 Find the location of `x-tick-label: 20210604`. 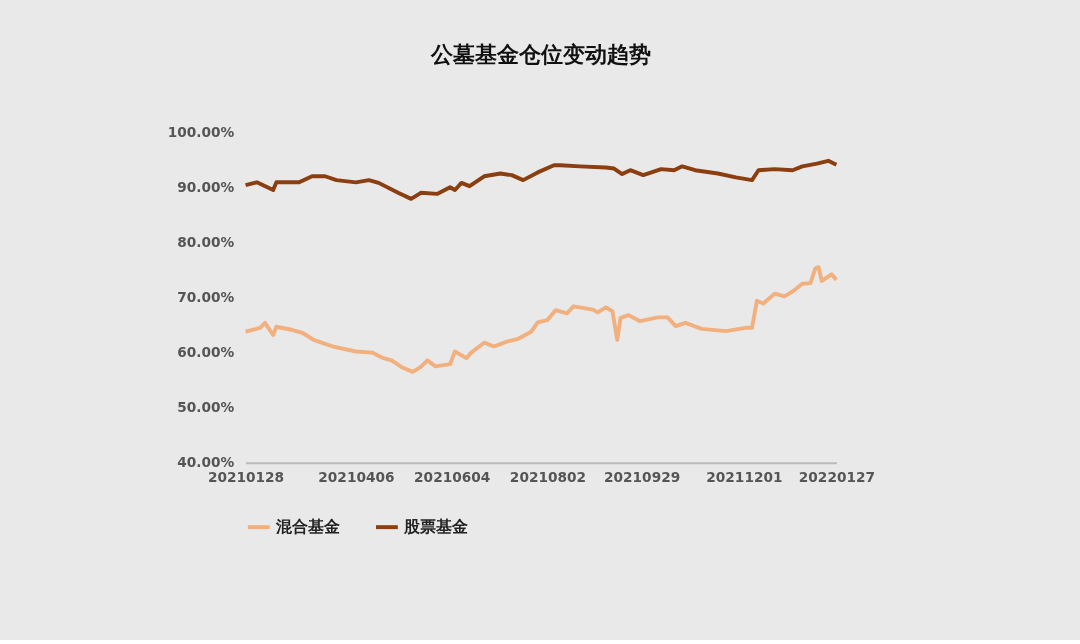

x-tick-label: 20210604 is located at coordinates (452, 476).